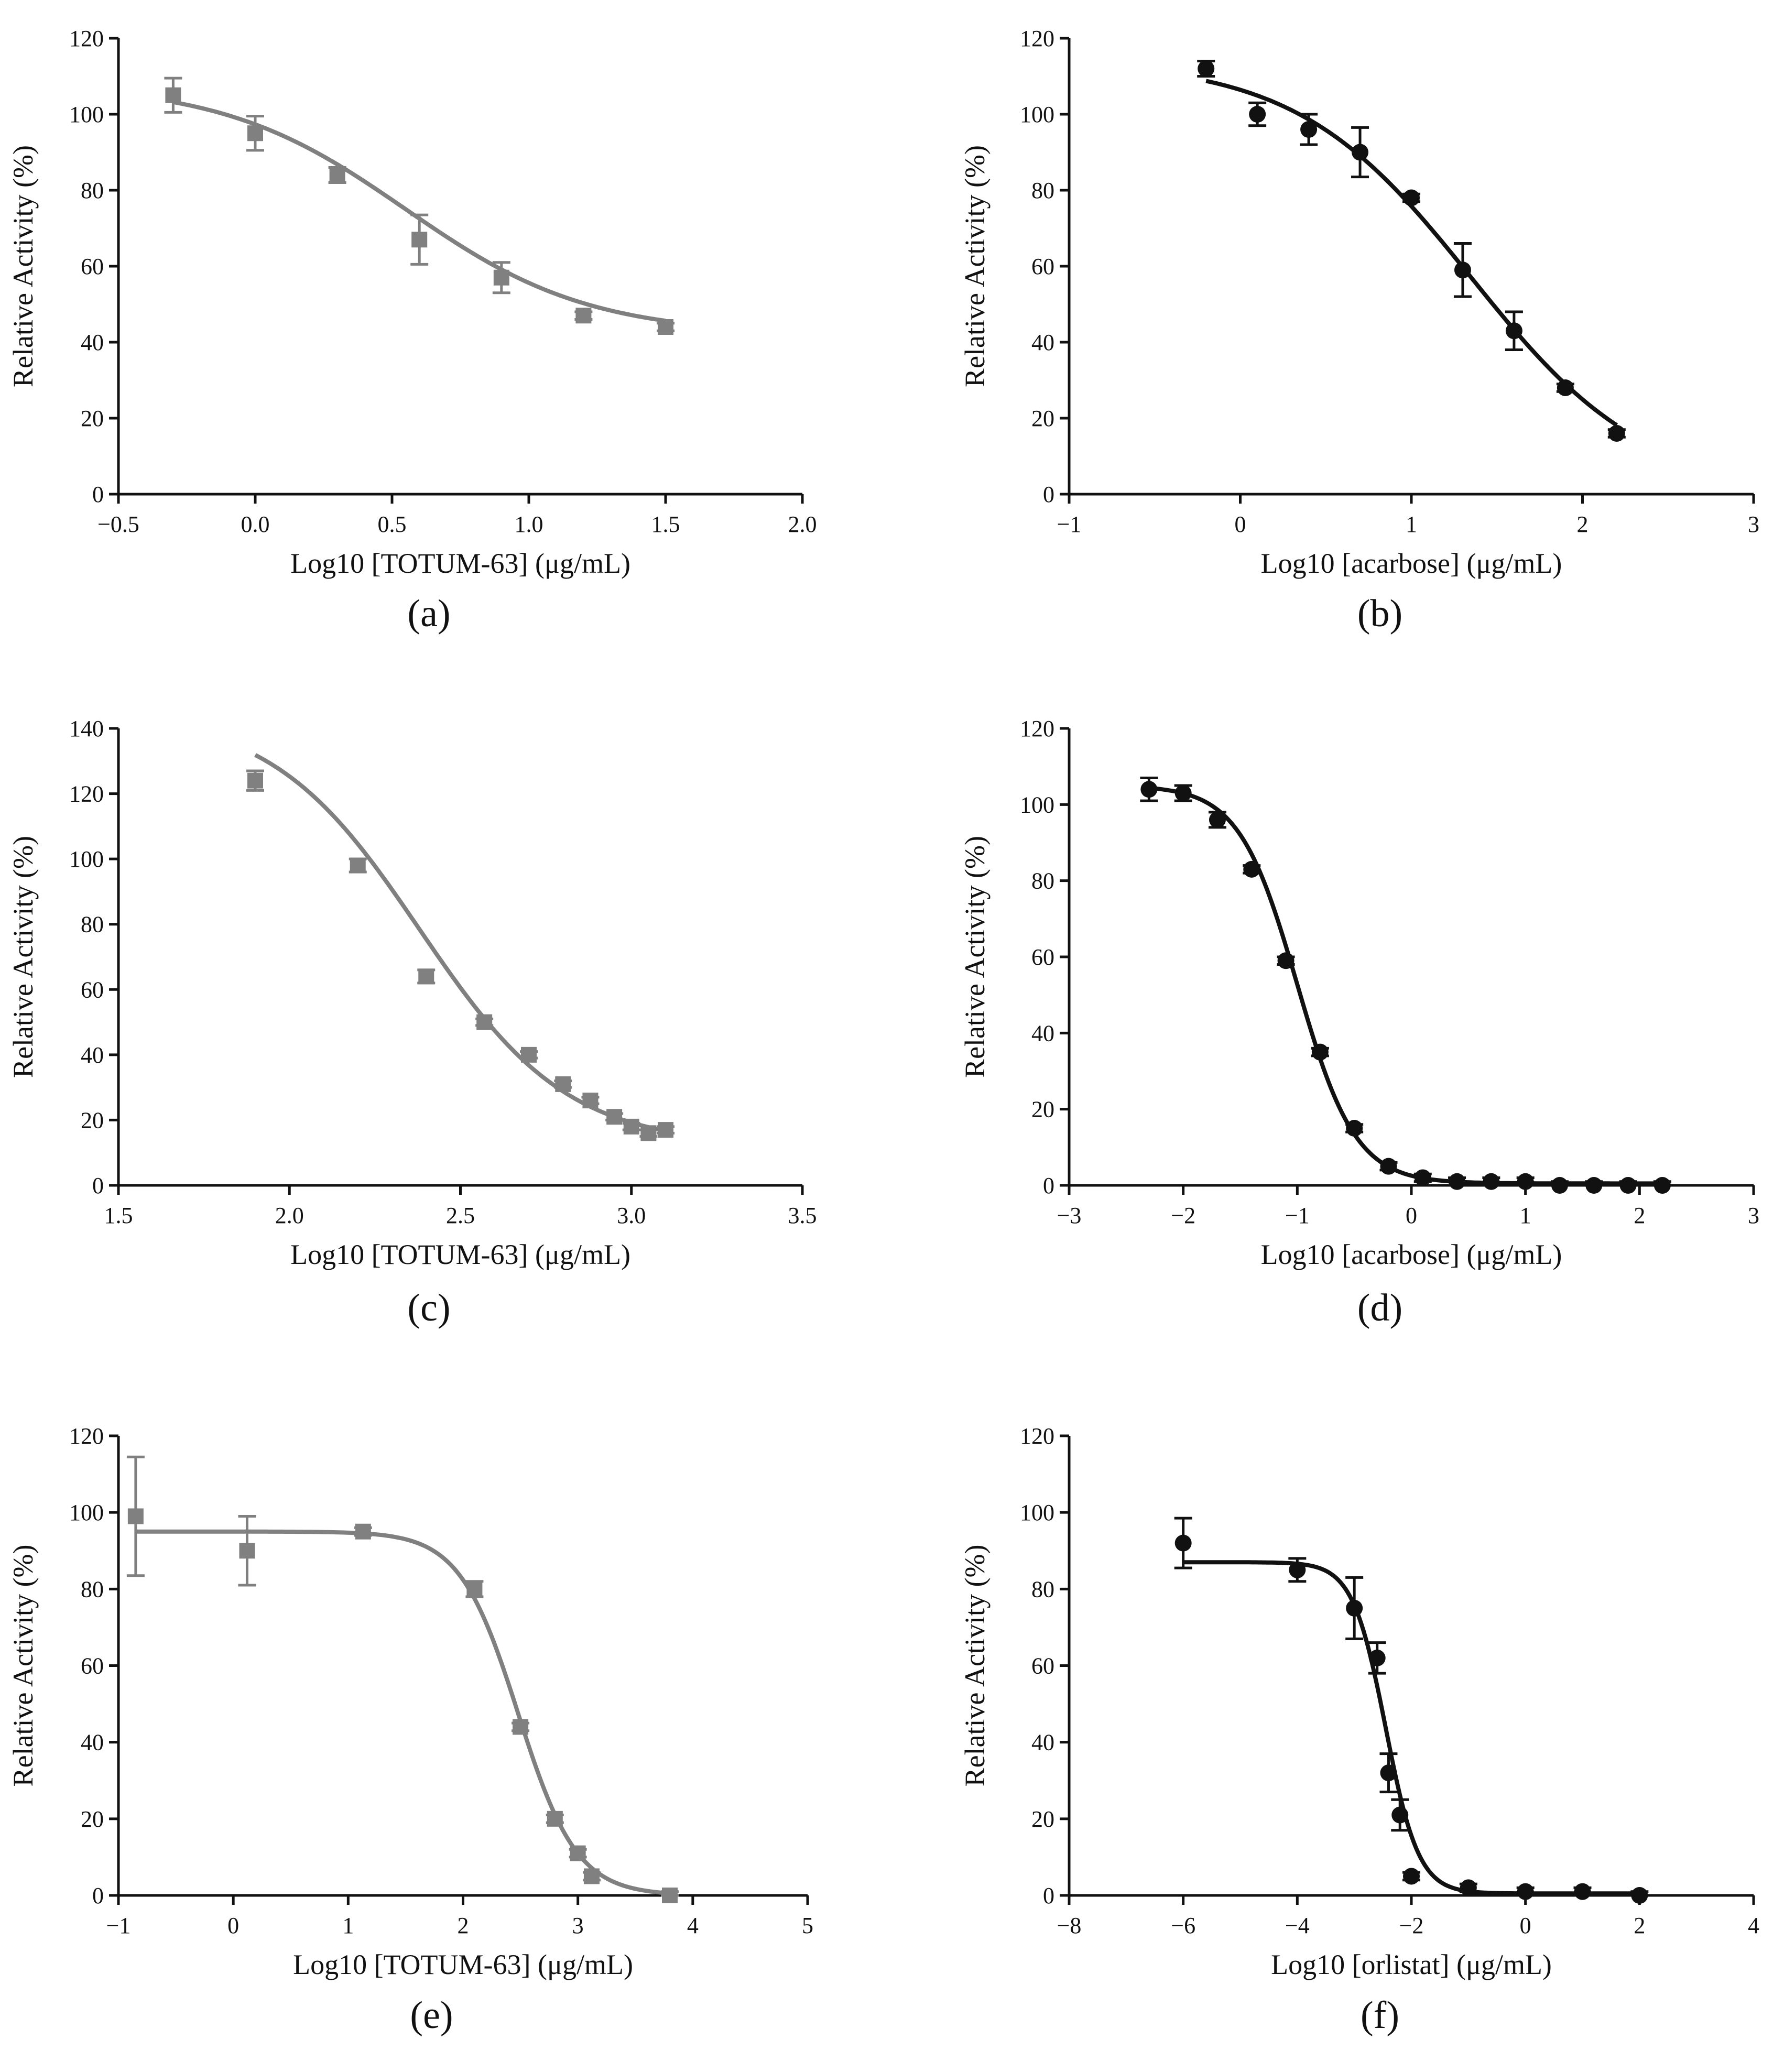 This screenshot has height=2072, width=1784. What do you see at coordinates (118, 524) in the screenshot?
I see `x-tick-label: −0.5` at bounding box center [118, 524].